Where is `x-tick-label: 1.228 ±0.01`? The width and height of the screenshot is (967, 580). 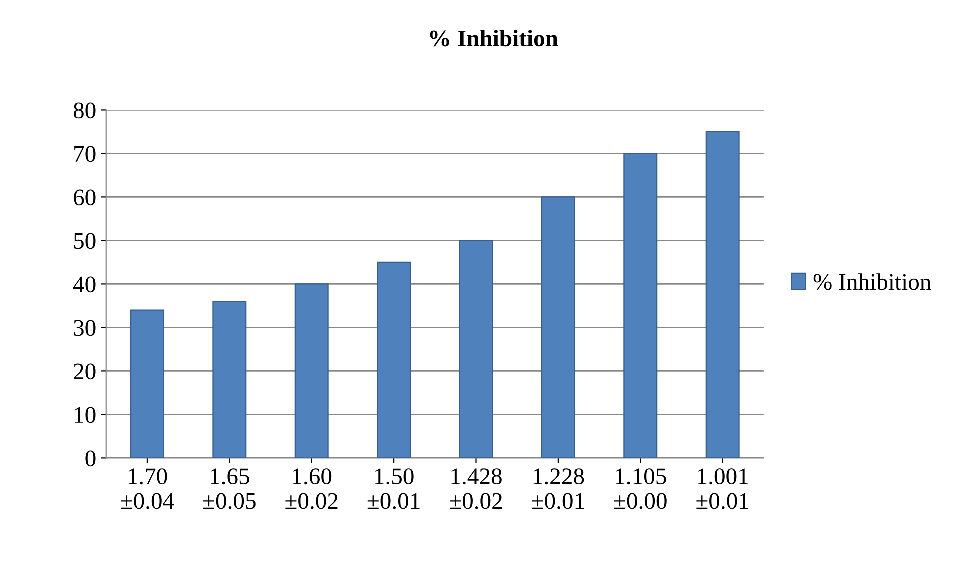
x-tick-label: 1.228 ±0.01 is located at coordinates (558, 489).